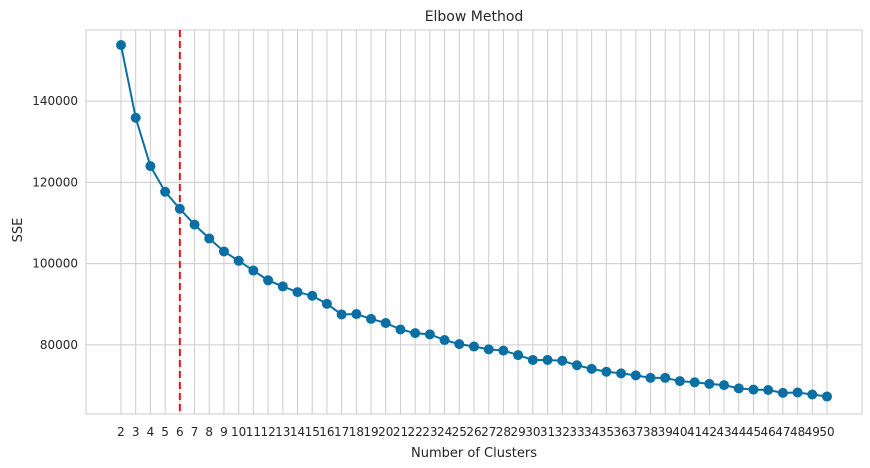  What do you see at coordinates (282, 432) in the screenshot?
I see `x-tick-label: 13` at bounding box center [282, 432].